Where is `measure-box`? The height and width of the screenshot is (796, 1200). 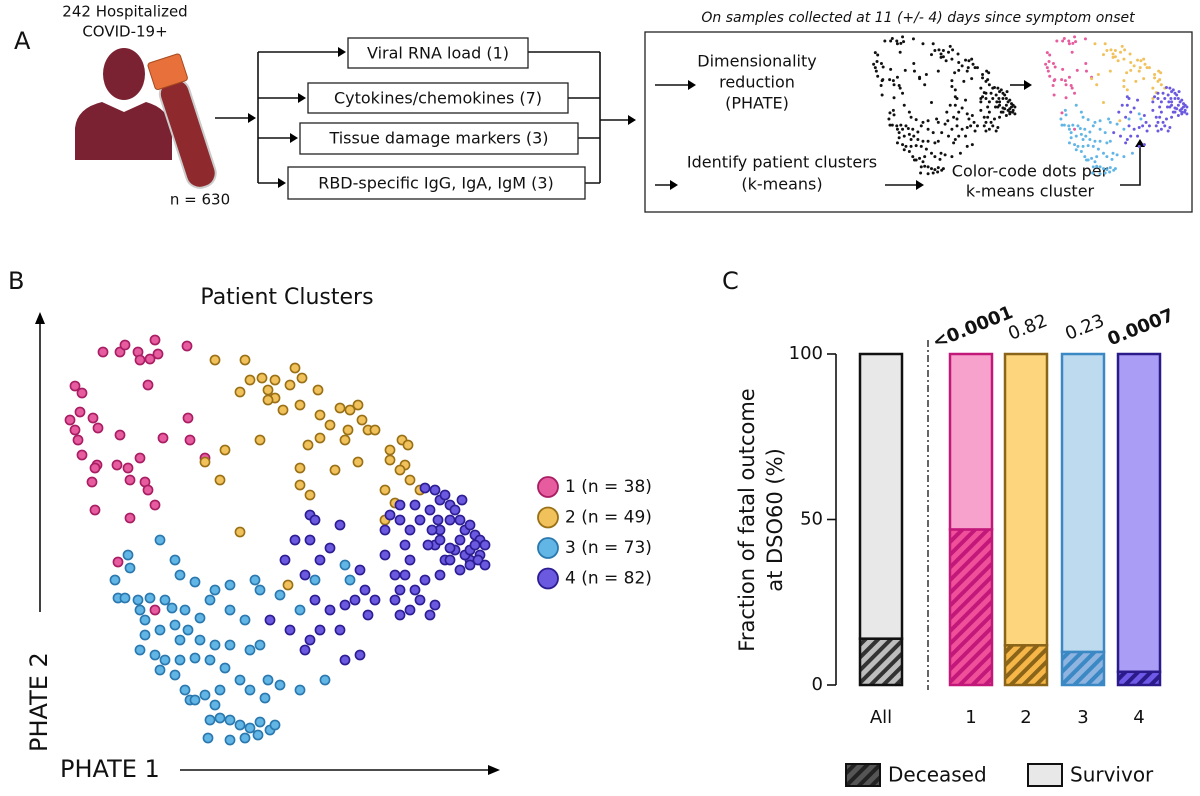 measure-box is located at coordinates (439, 138).